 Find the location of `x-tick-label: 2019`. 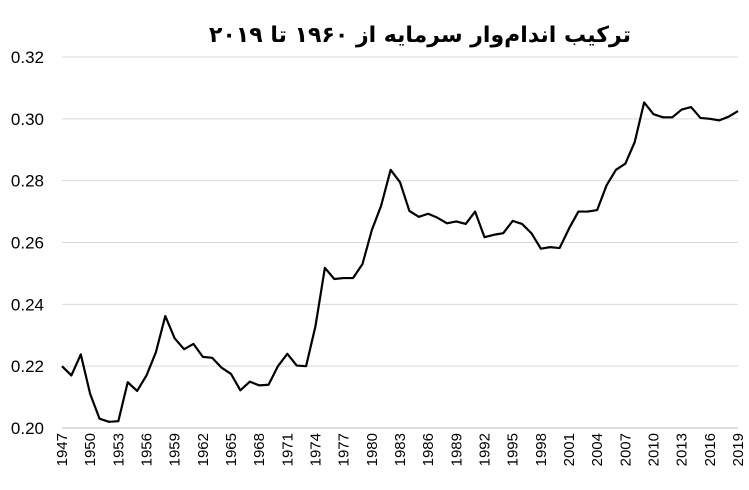

x-tick-label: 2019 is located at coordinates (738, 449).